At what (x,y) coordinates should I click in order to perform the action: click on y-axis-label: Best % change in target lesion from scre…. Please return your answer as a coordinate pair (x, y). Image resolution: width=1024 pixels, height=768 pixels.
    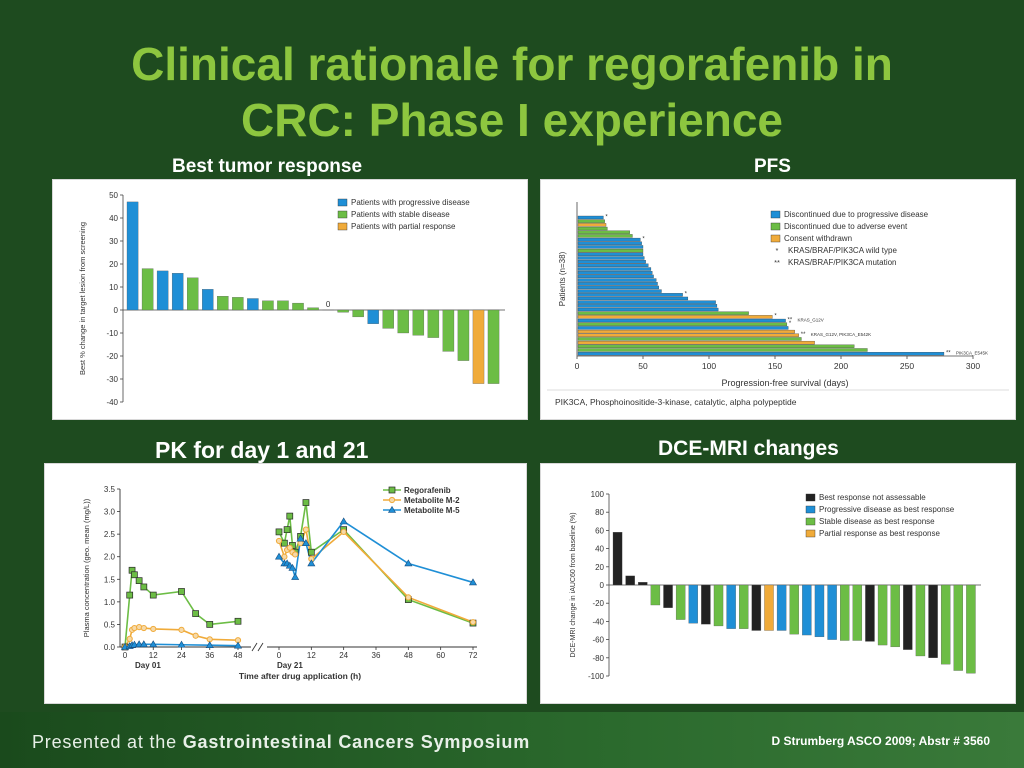
    Looking at the image, I should click on (82, 298).